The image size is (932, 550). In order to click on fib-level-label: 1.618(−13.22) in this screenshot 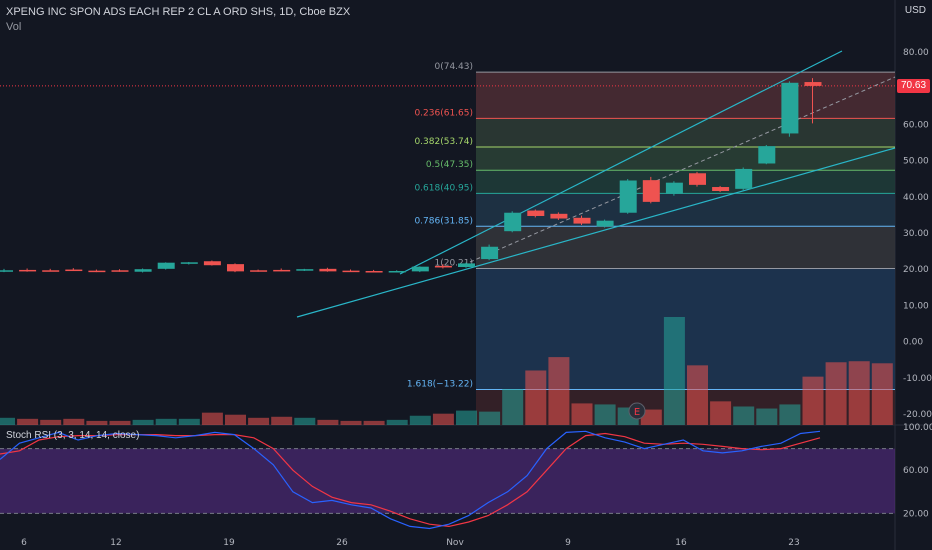, I will do `click(440, 384)`.